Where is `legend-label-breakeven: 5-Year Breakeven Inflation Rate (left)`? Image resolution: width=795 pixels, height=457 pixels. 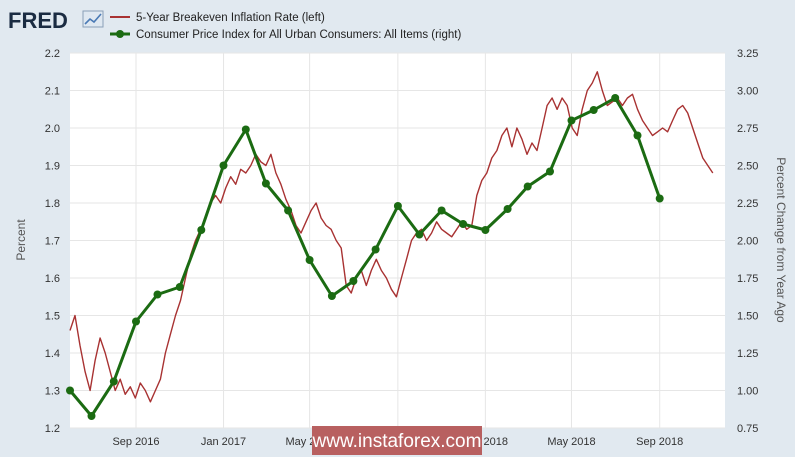 legend-label-breakeven: 5-Year Breakeven Inflation Rate (left) is located at coordinates (230, 18).